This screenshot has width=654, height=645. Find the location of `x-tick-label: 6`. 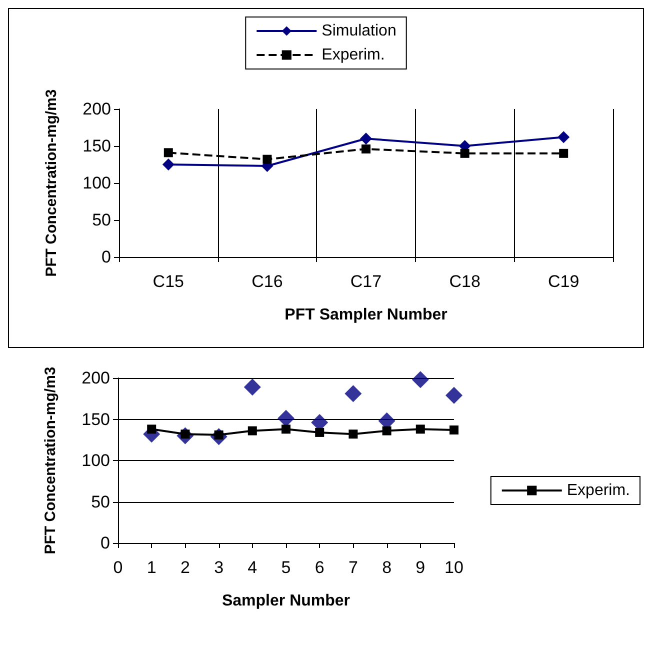

x-tick-label: 6 is located at coordinates (319, 567).